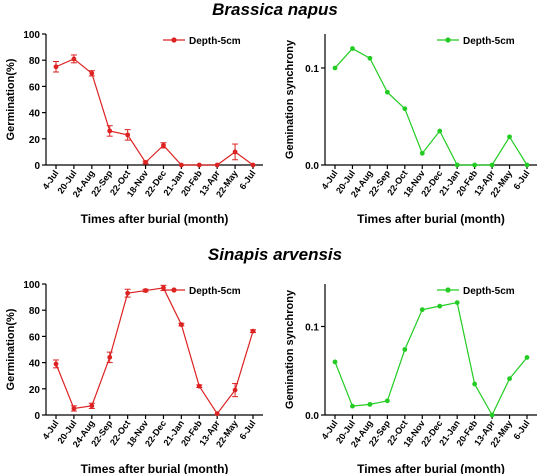 This screenshot has width=550, height=474. What do you see at coordinates (275, 9) in the screenshot?
I see `species-title-brassica-napus: Brassica napus` at bounding box center [275, 9].